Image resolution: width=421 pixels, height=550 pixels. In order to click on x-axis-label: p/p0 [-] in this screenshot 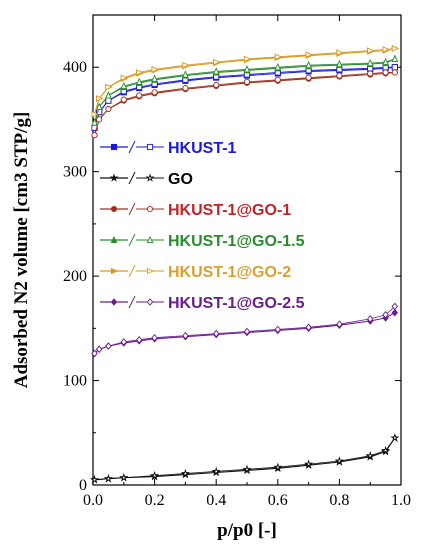, I will do `click(247, 530)`.